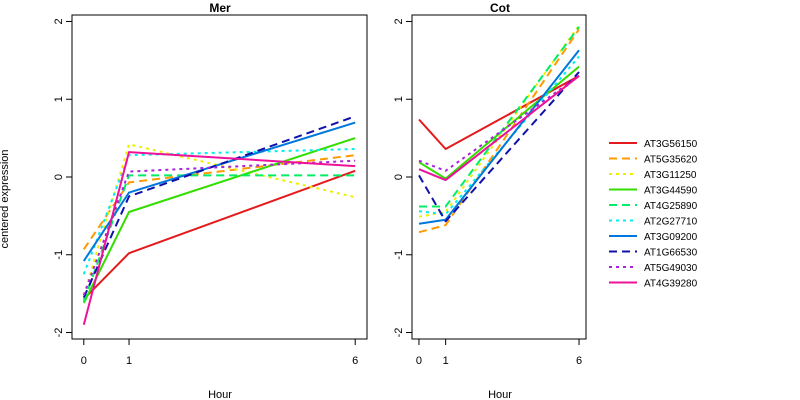 The width and height of the screenshot is (800, 400). I want to click on series-line-at4g25890-mer, so click(219, 238).